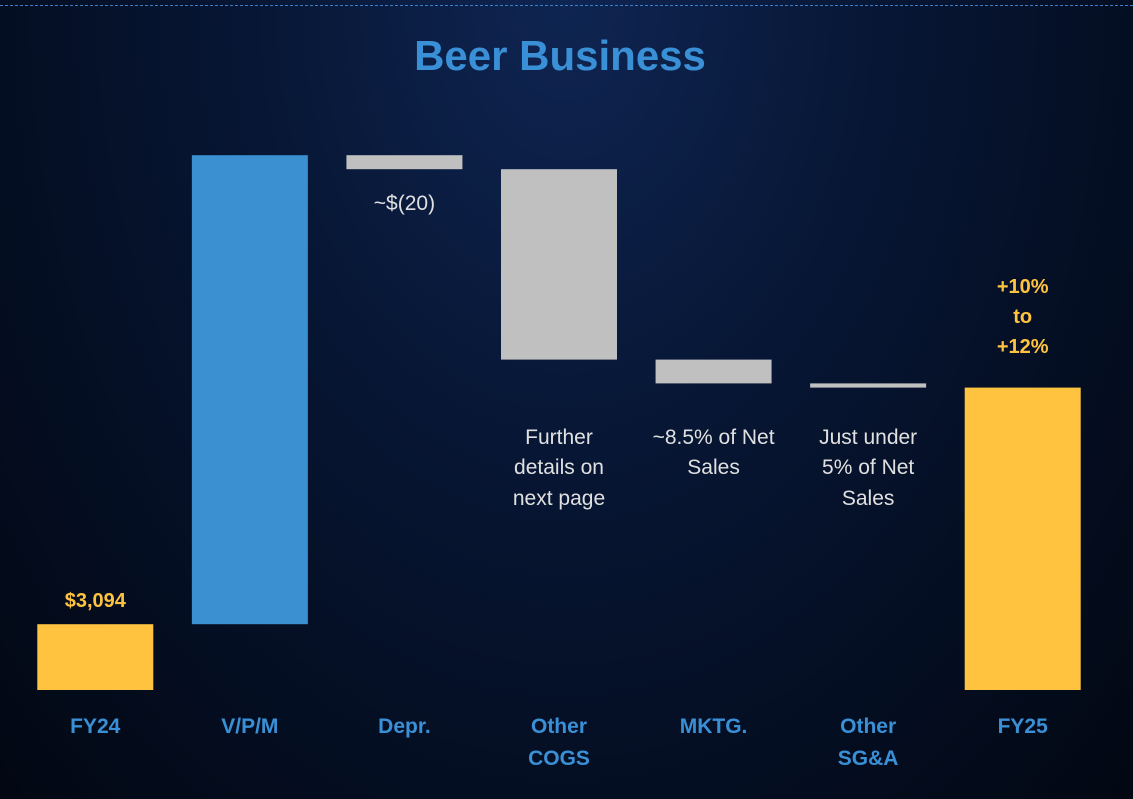 The image size is (1133, 799). I want to click on x-tick-label: Other COGS, so click(559, 742).